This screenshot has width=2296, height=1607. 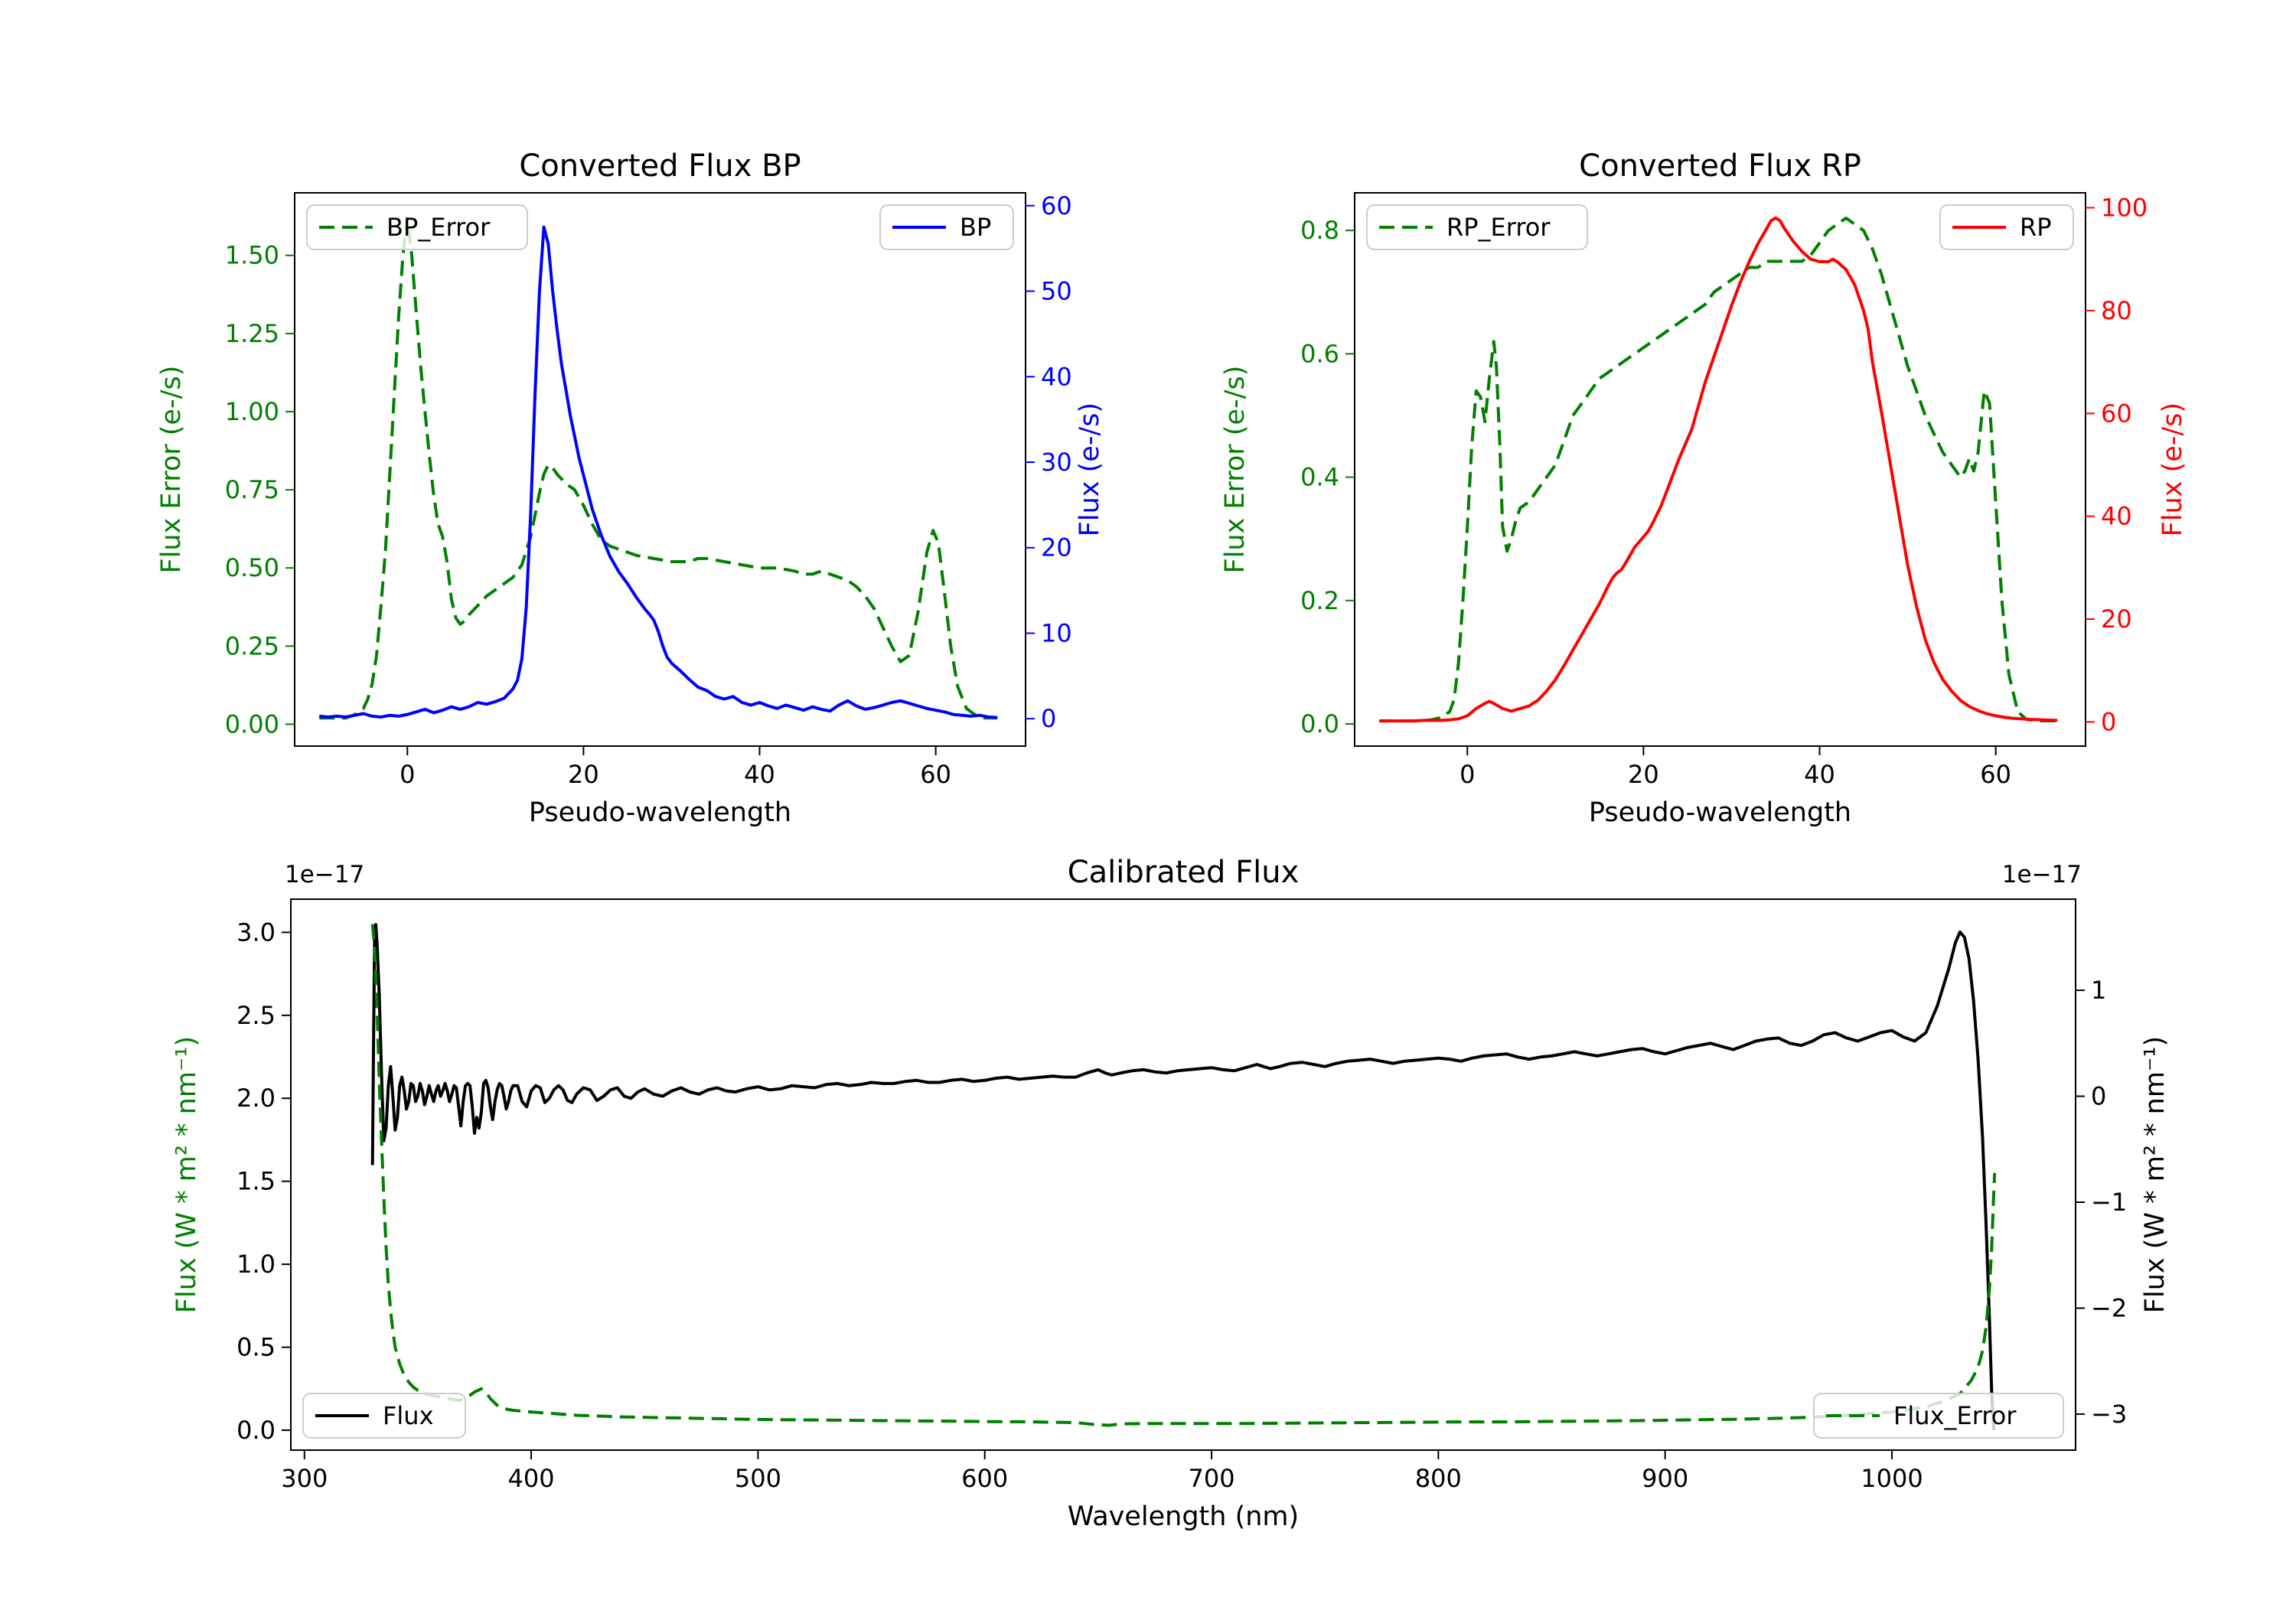 What do you see at coordinates (2124, 207) in the screenshot?
I see `y-tick-label-right: 100` at bounding box center [2124, 207].